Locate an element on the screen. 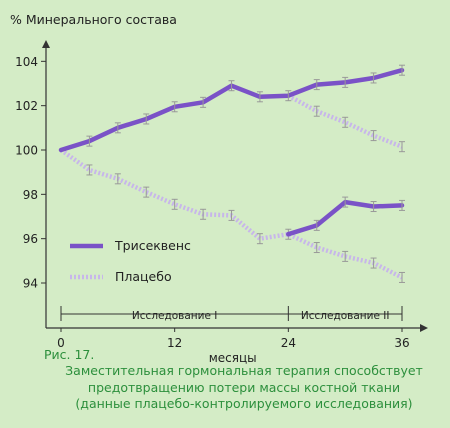  y-tick-label: 104 is located at coordinates (26, 62).